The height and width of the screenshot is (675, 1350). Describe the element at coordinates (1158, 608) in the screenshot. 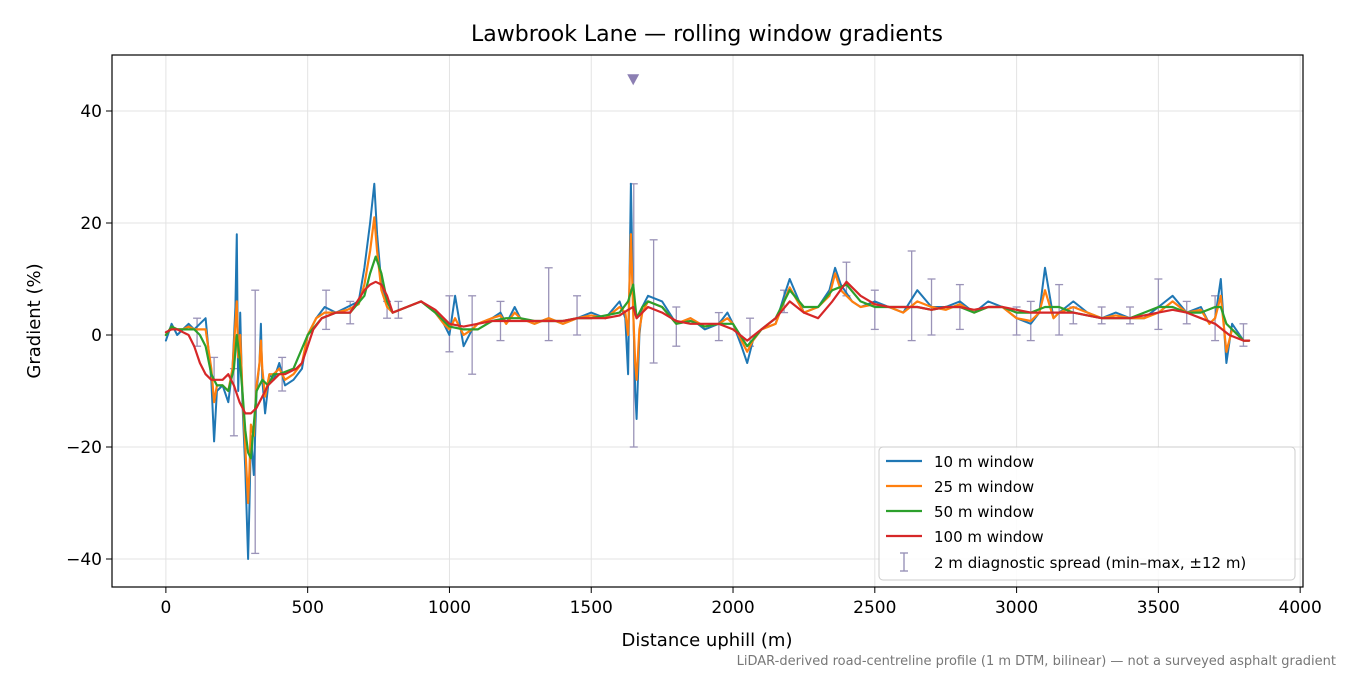

I see `x-tick-label: 3500` at that location.